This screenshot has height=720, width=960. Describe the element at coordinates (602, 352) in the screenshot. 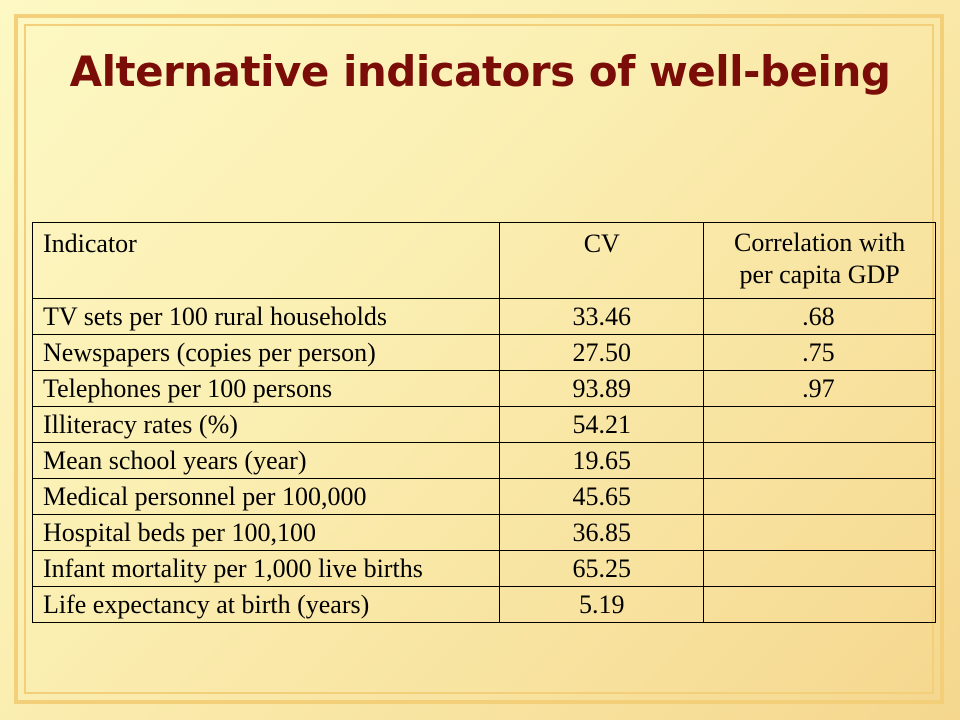

I see `cv-cell: 27.50` at that location.